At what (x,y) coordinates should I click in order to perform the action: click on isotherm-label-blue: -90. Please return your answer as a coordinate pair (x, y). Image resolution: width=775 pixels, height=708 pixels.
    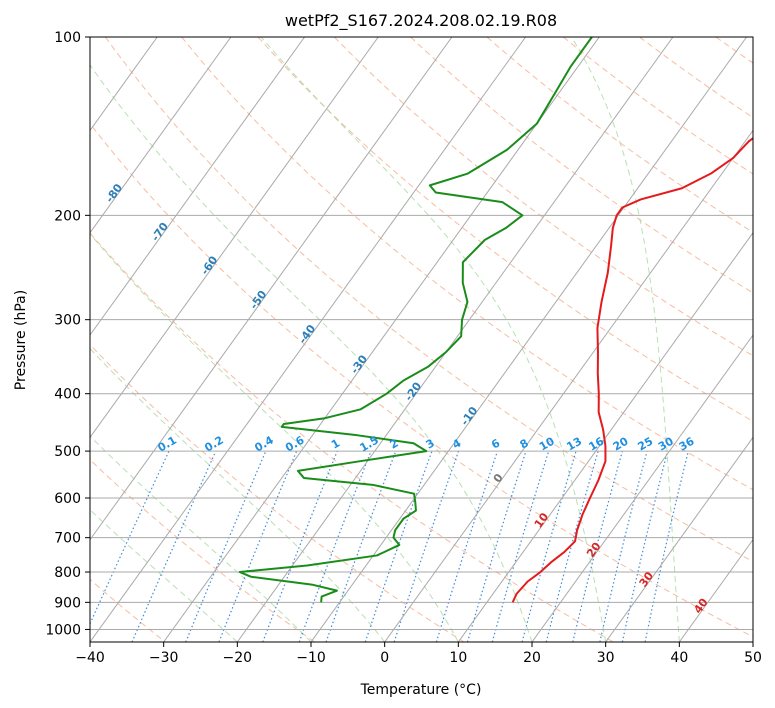
    Looking at the image, I should click on (73, 148).